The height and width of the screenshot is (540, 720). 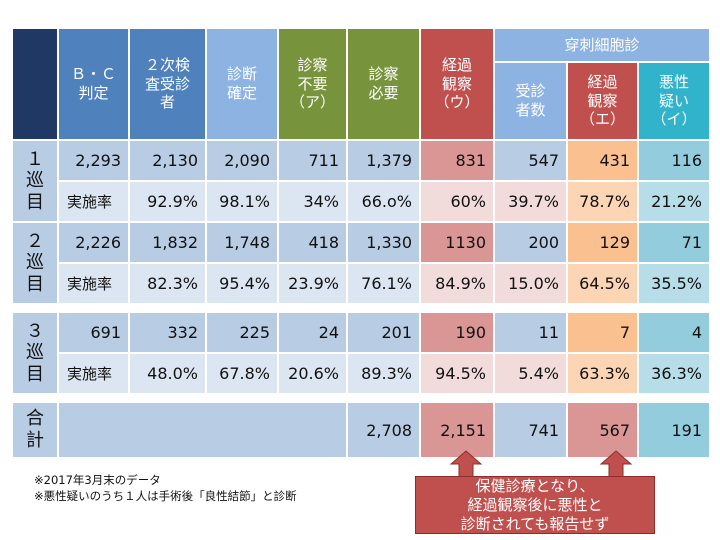 I want to click on count-cell: 431, so click(x=602, y=160).